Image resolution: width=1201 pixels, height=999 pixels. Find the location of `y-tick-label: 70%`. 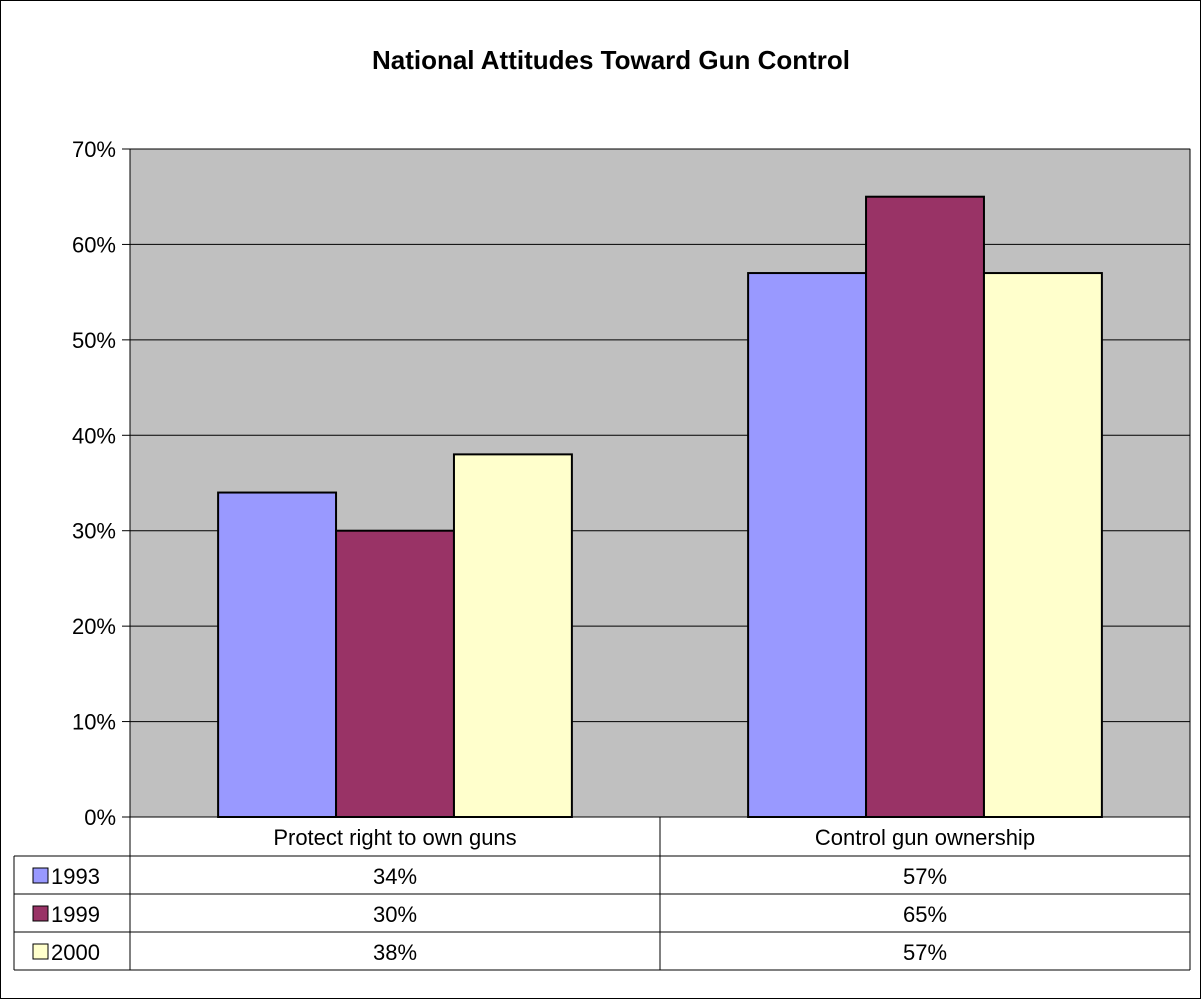

y-tick-label: 70% is located at coordinates (94, 149).